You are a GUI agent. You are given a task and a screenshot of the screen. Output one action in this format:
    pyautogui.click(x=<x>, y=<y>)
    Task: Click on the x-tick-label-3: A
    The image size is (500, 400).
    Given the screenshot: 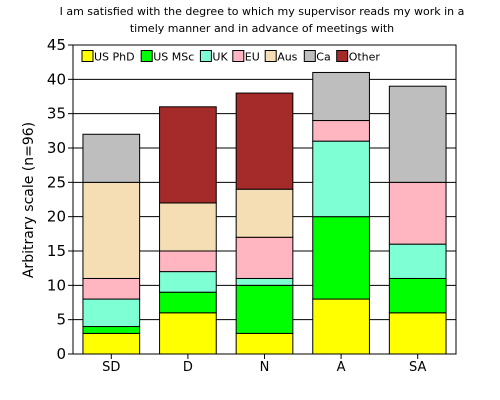 What is the action you would take?
    pyautogui.click(x=341, y=367)
    